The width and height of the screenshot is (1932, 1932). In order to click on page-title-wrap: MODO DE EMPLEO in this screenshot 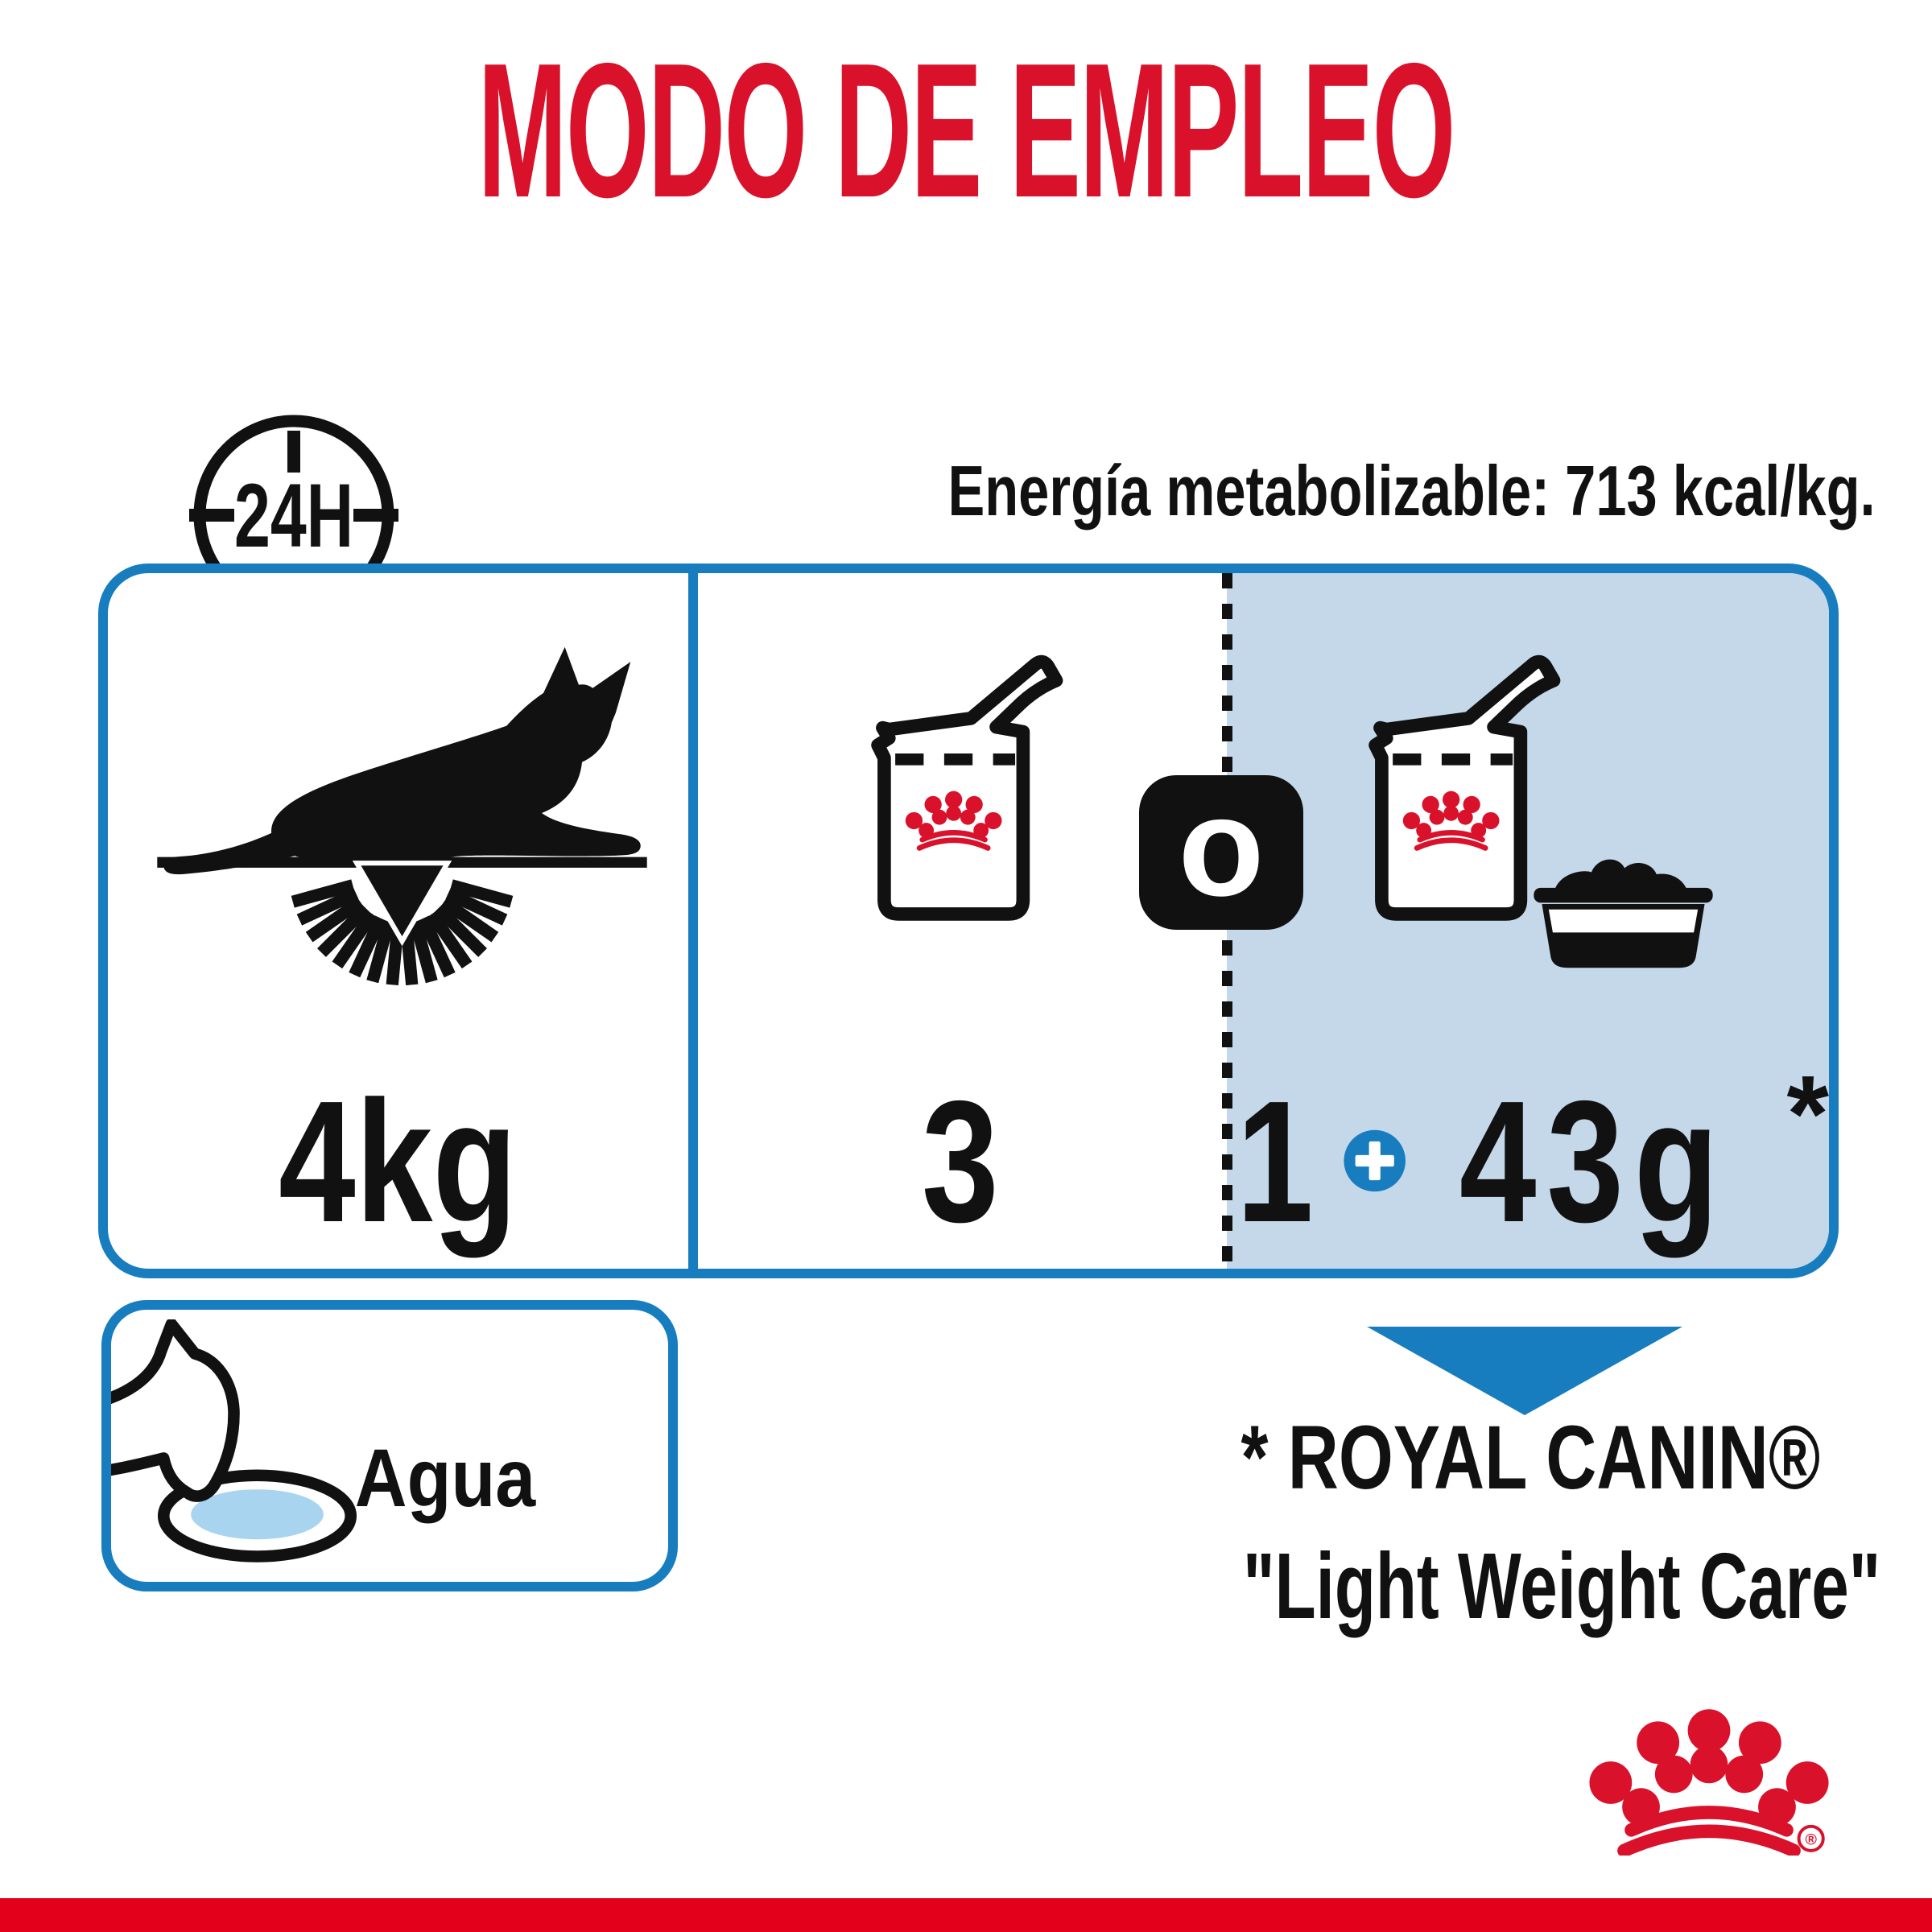, I will do `click(966, 131)`.